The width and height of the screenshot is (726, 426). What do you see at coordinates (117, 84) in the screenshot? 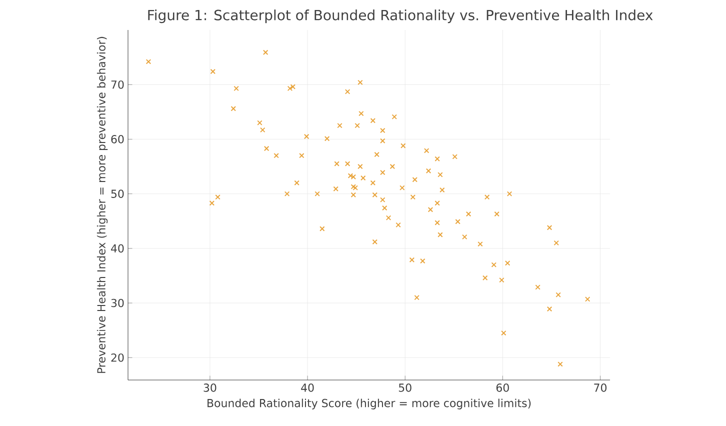
I see `y-tick-label: 70` at bounding box center [117, 84].